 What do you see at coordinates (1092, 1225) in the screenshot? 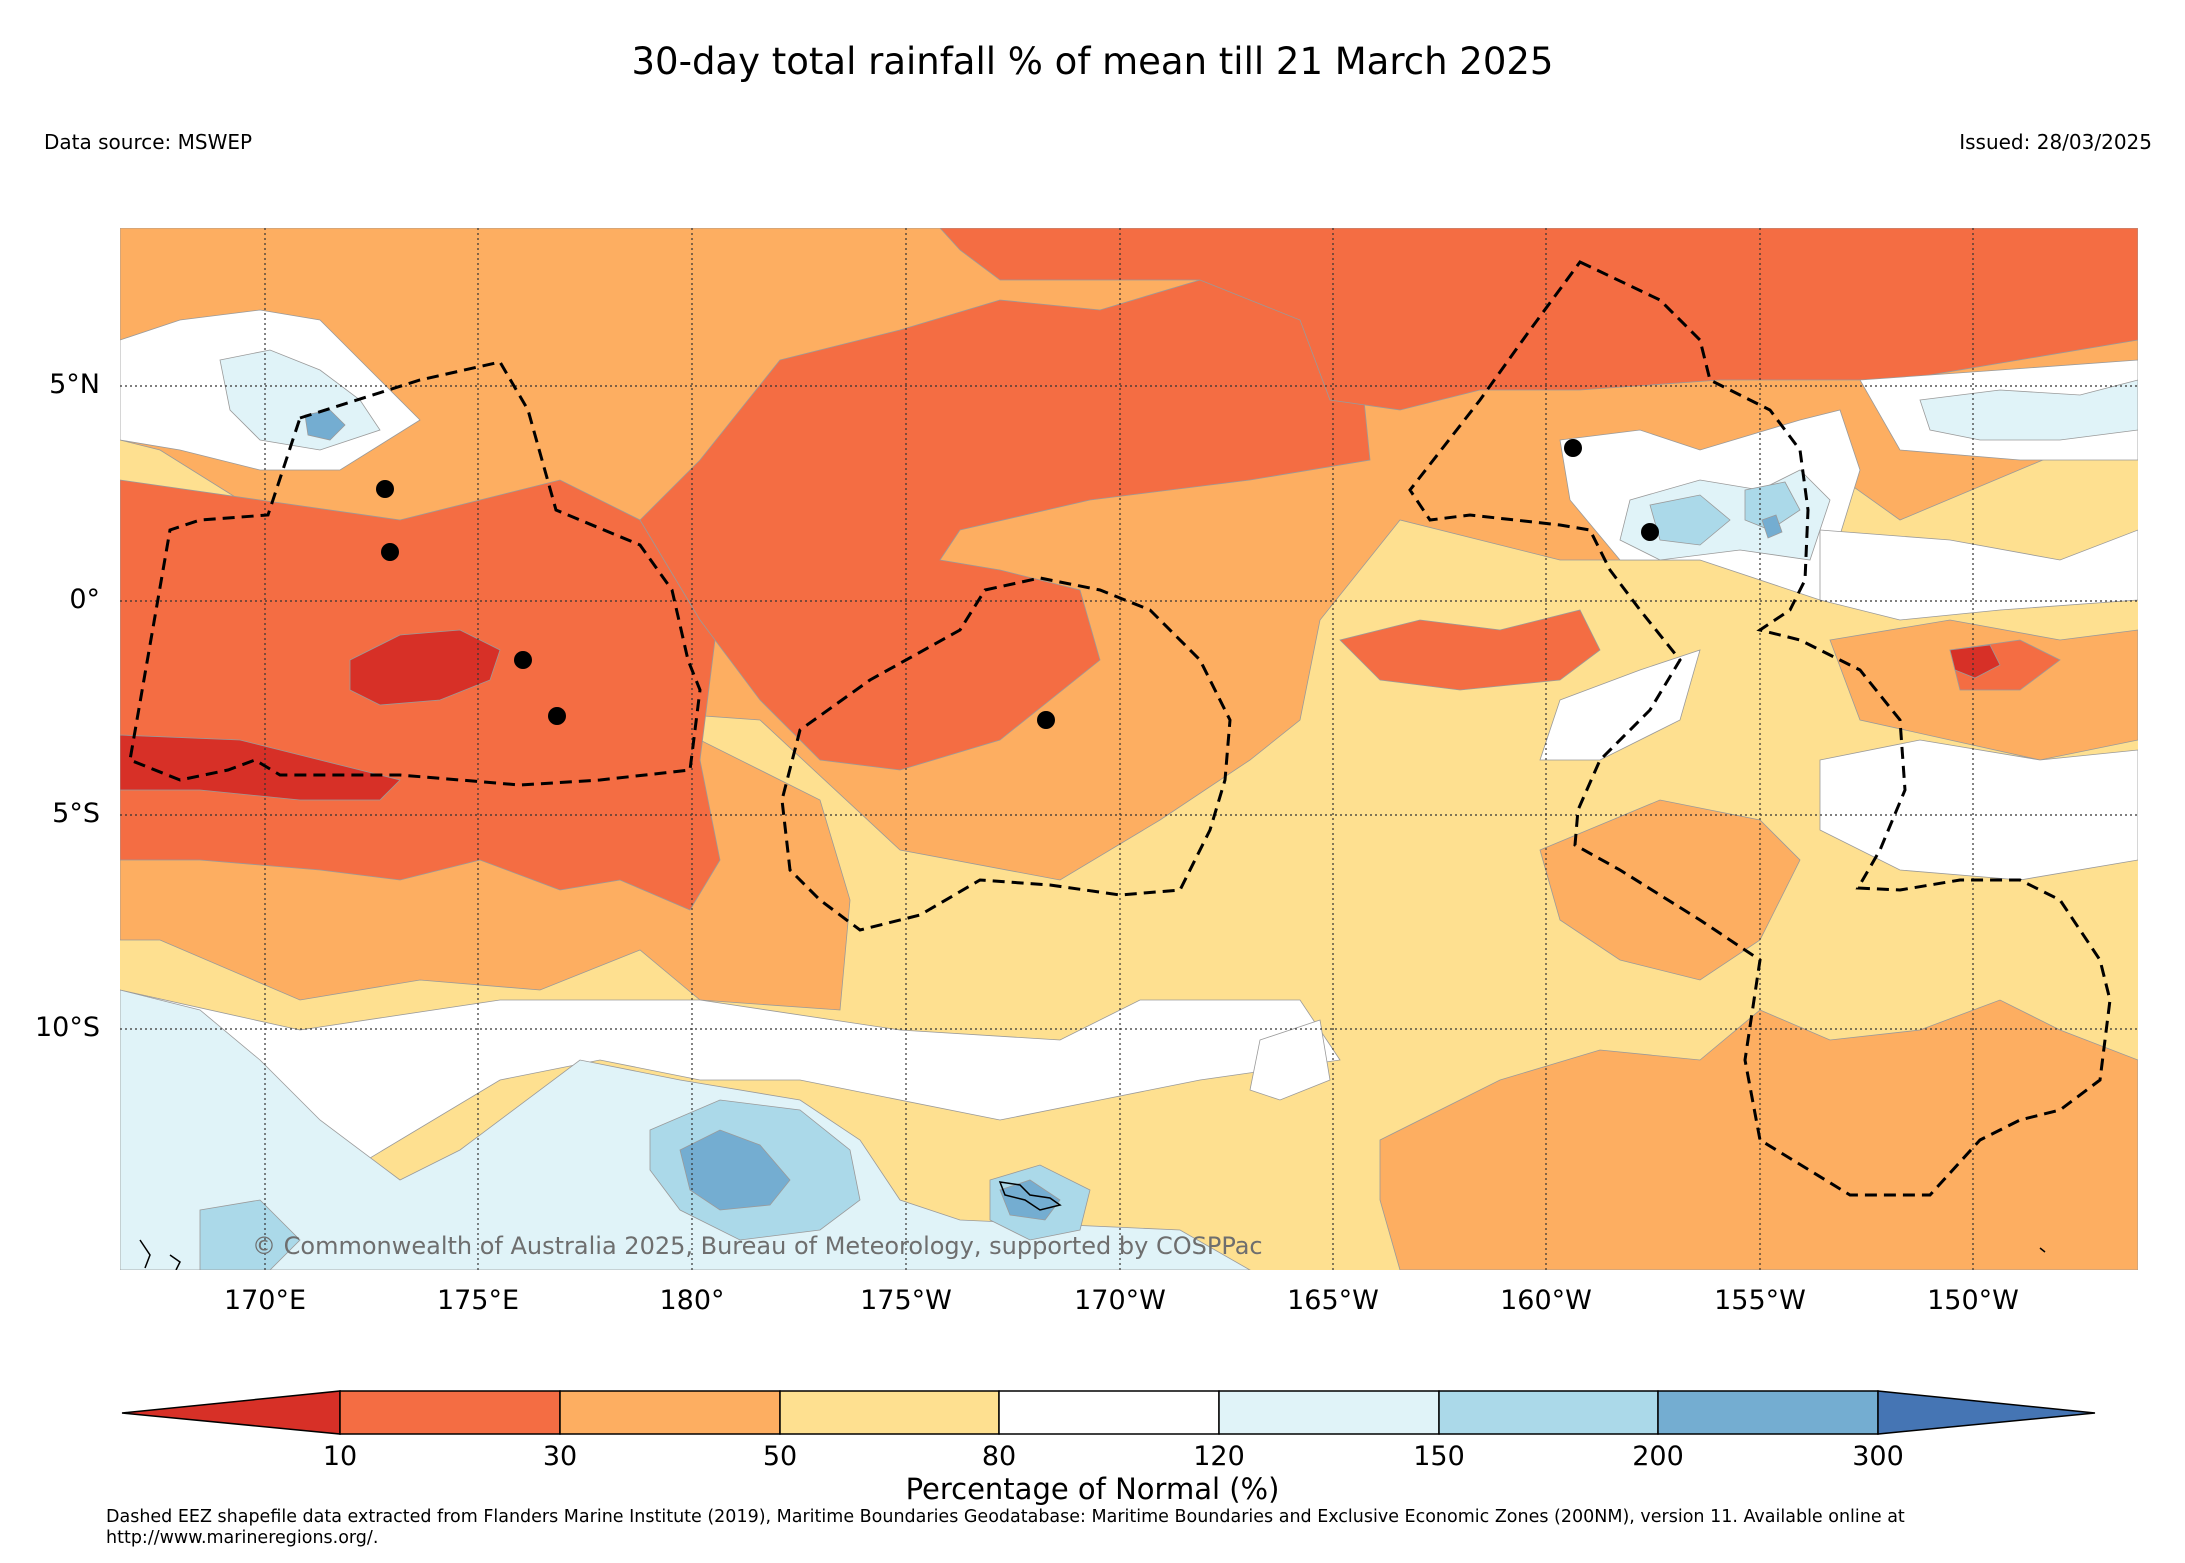
I see `coastlines` at bounding box center [1092, 1225].